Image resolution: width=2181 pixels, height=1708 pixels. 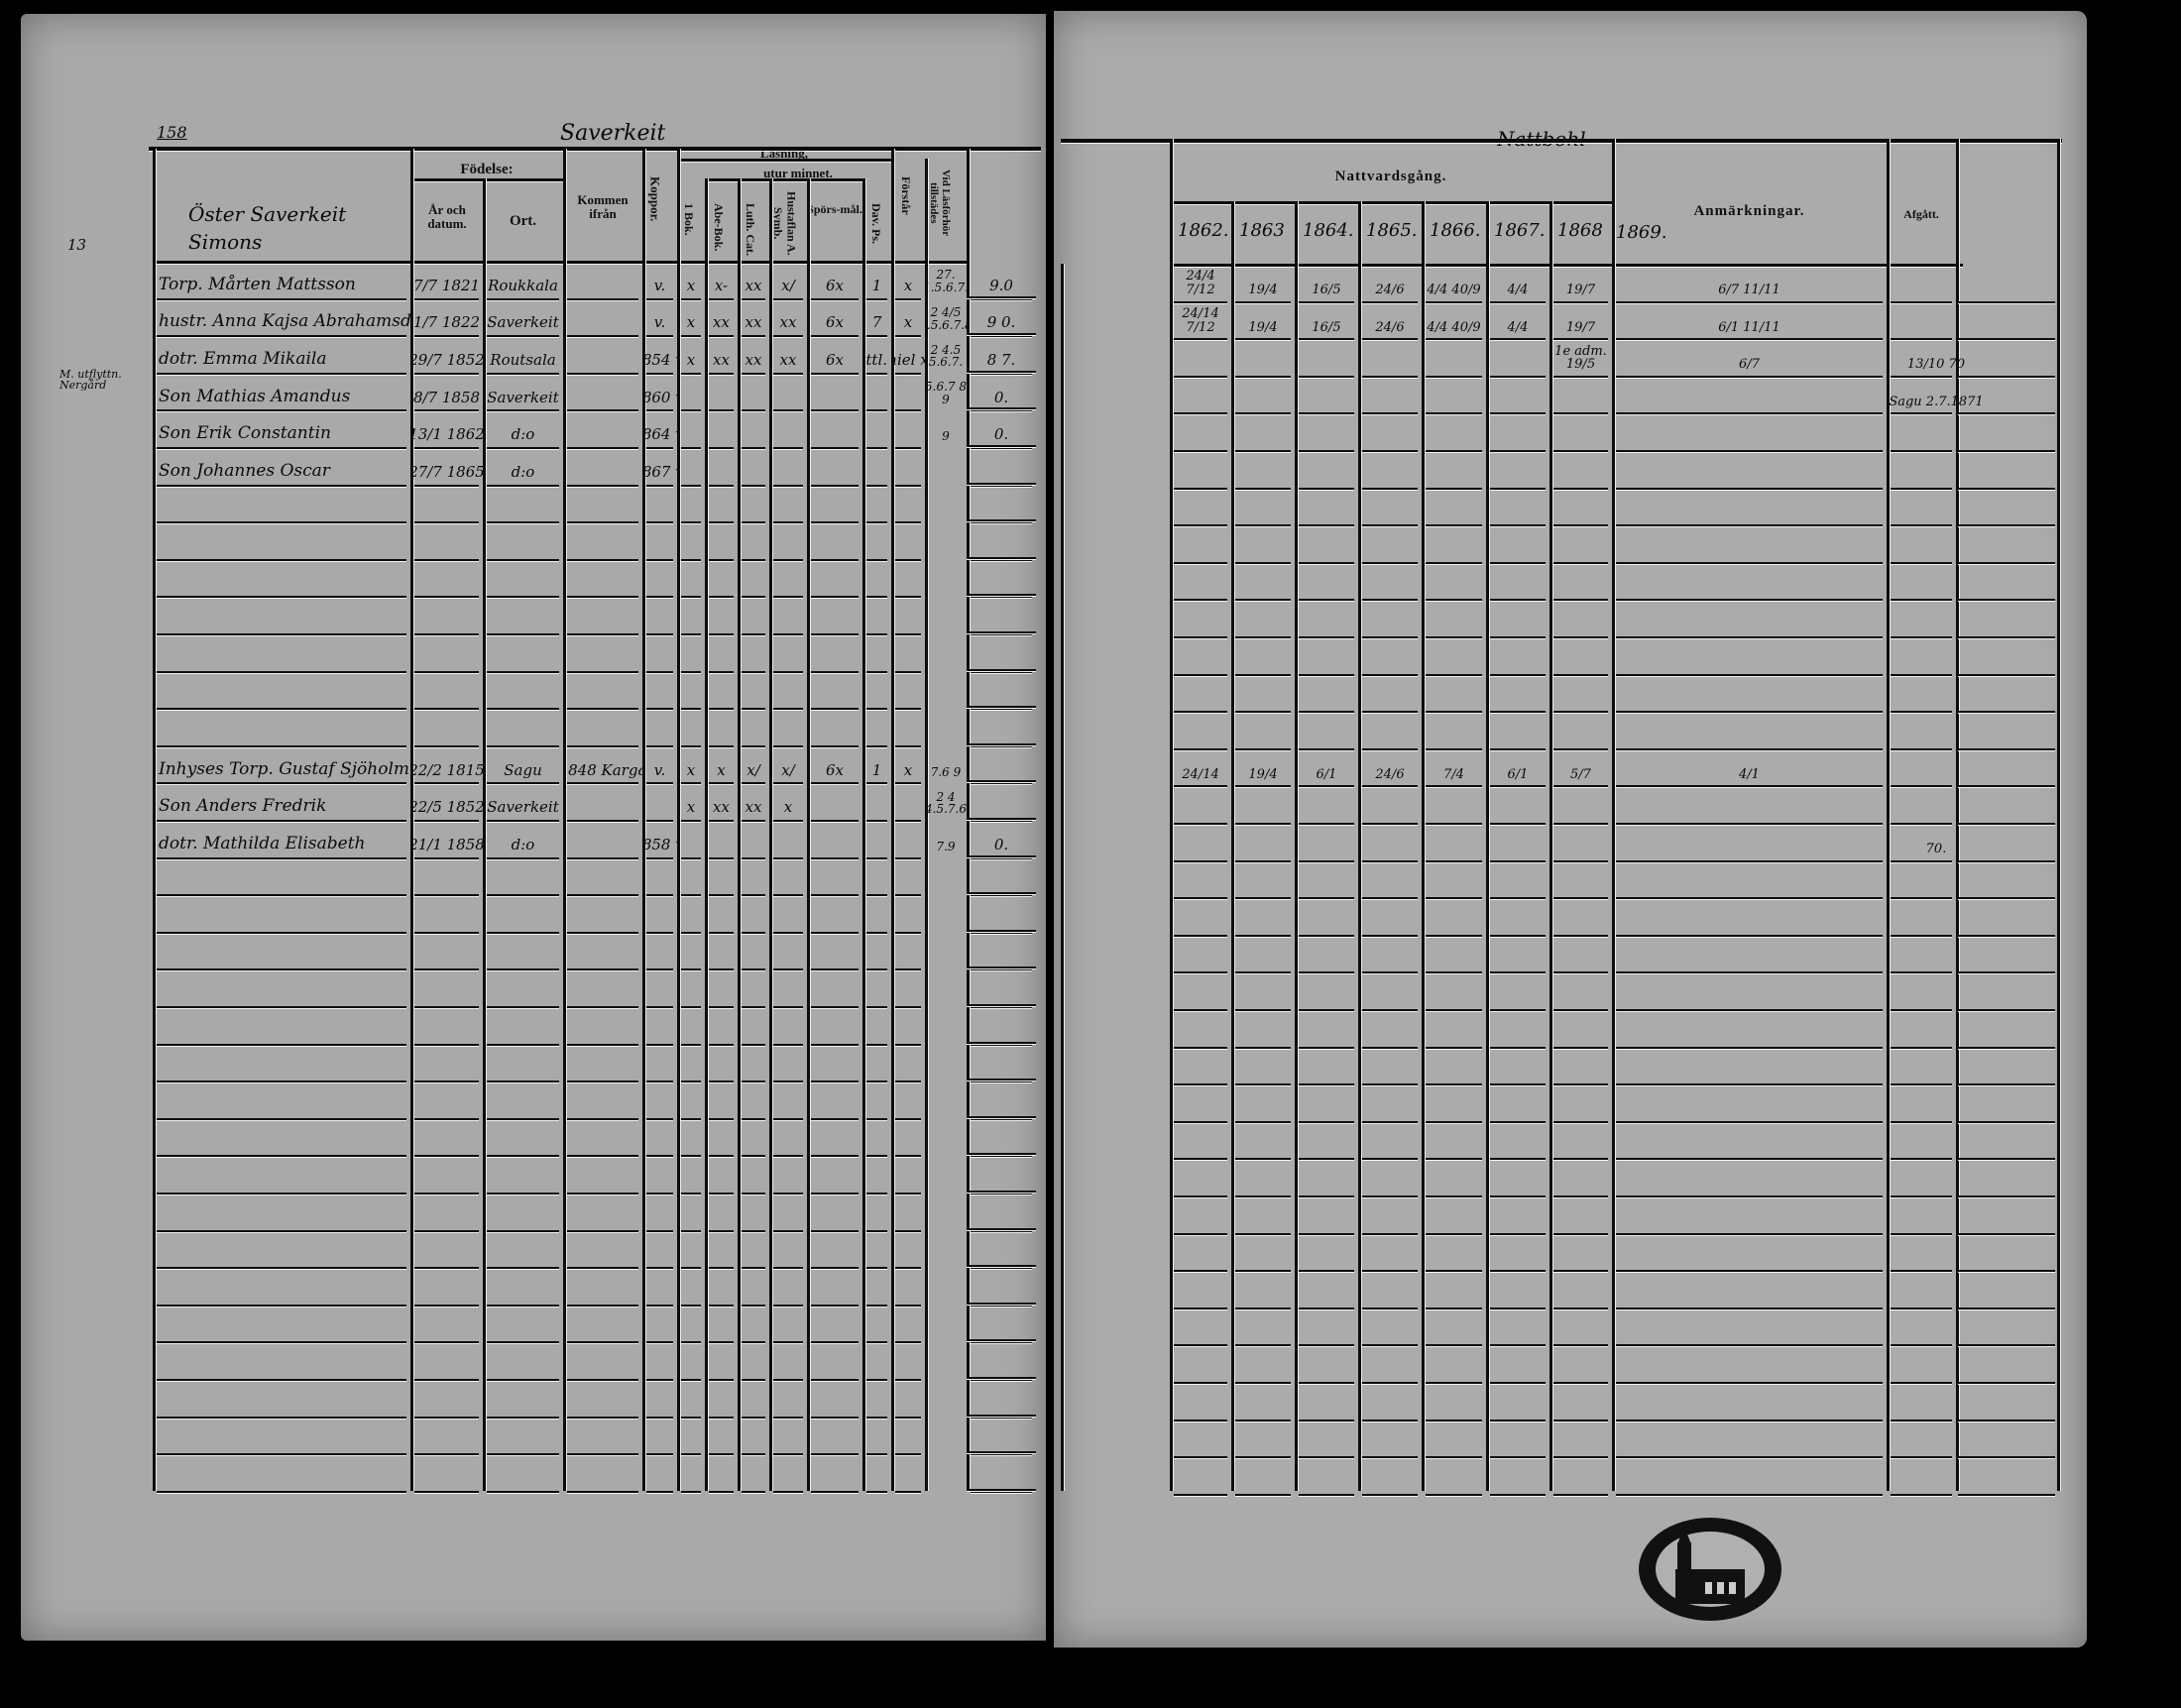 What do you see at coordinates (1936, 365) in the screenshot?
I see `communion-cell: 13/10 70` at bounding box center [1936, 365].